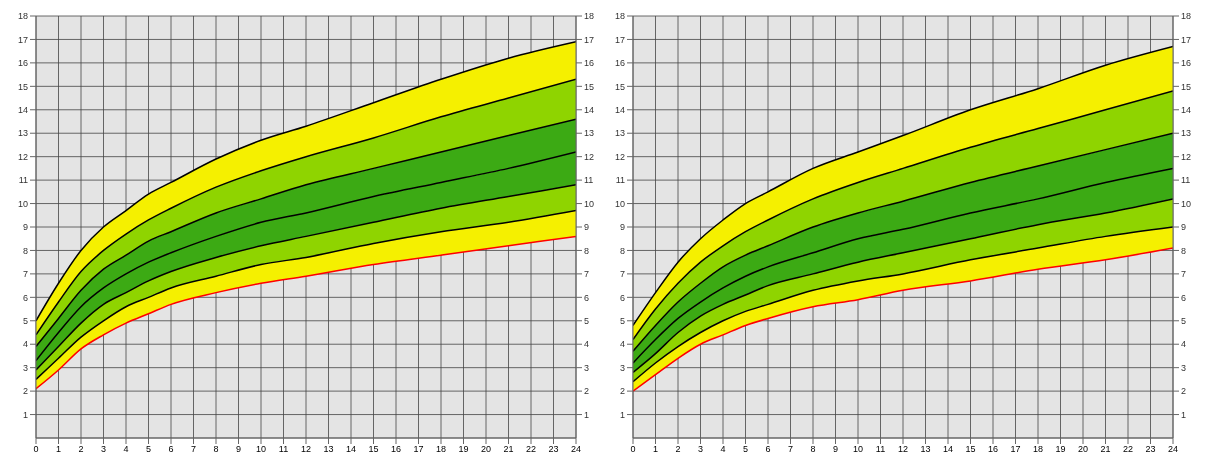 Image resolution: width=1209 pixels, height=463 pixels. I want to click on y-tick-label: 12, so click(619, 156).